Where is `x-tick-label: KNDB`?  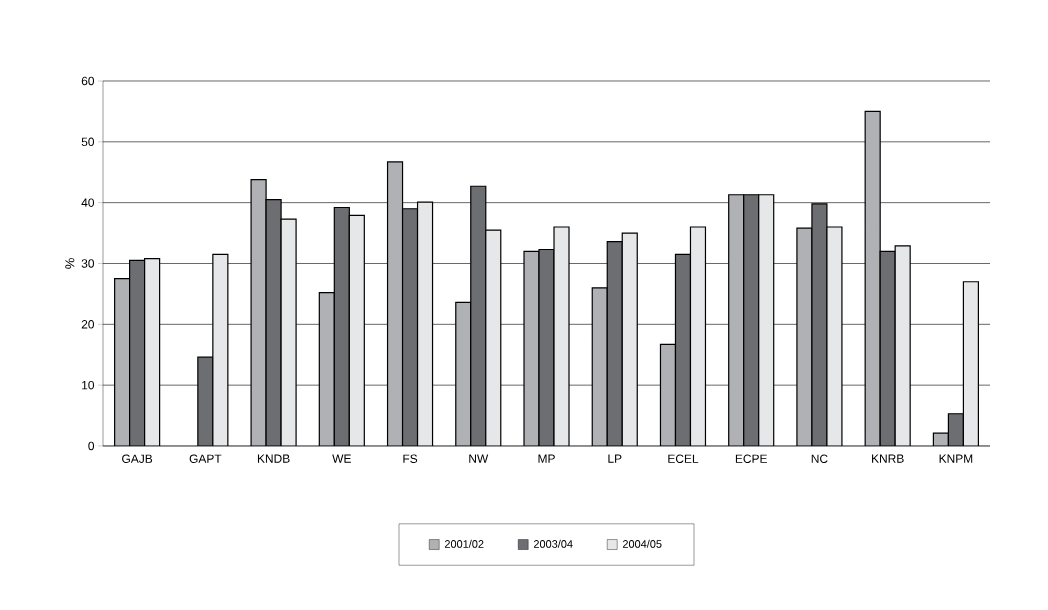
x-tick-label: KNDB is located at coordinates (273, 458).